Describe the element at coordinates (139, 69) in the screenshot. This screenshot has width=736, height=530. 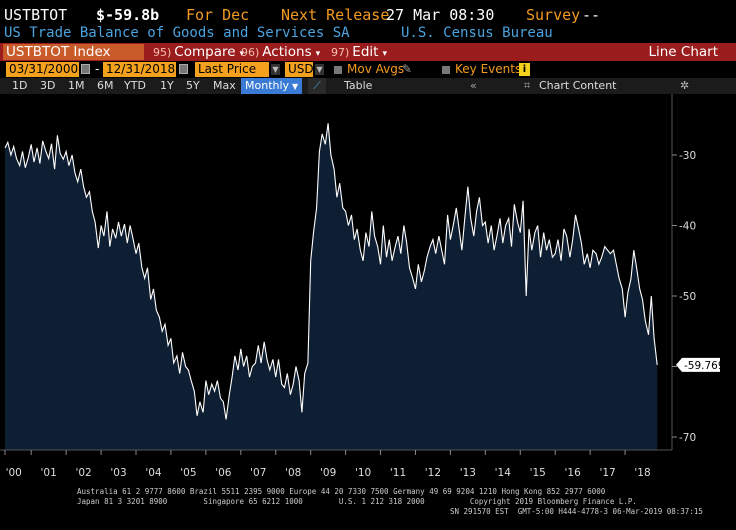
I see `end-date-input: 12/31/2018` at that location.